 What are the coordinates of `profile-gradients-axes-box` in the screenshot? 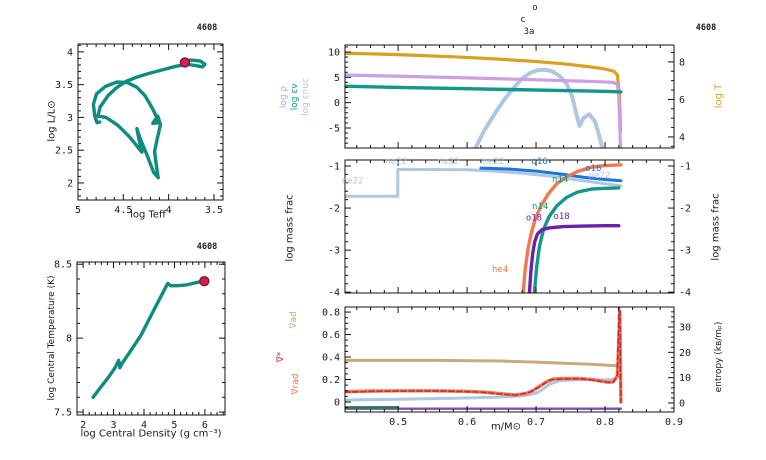 It's located at (509, 359).